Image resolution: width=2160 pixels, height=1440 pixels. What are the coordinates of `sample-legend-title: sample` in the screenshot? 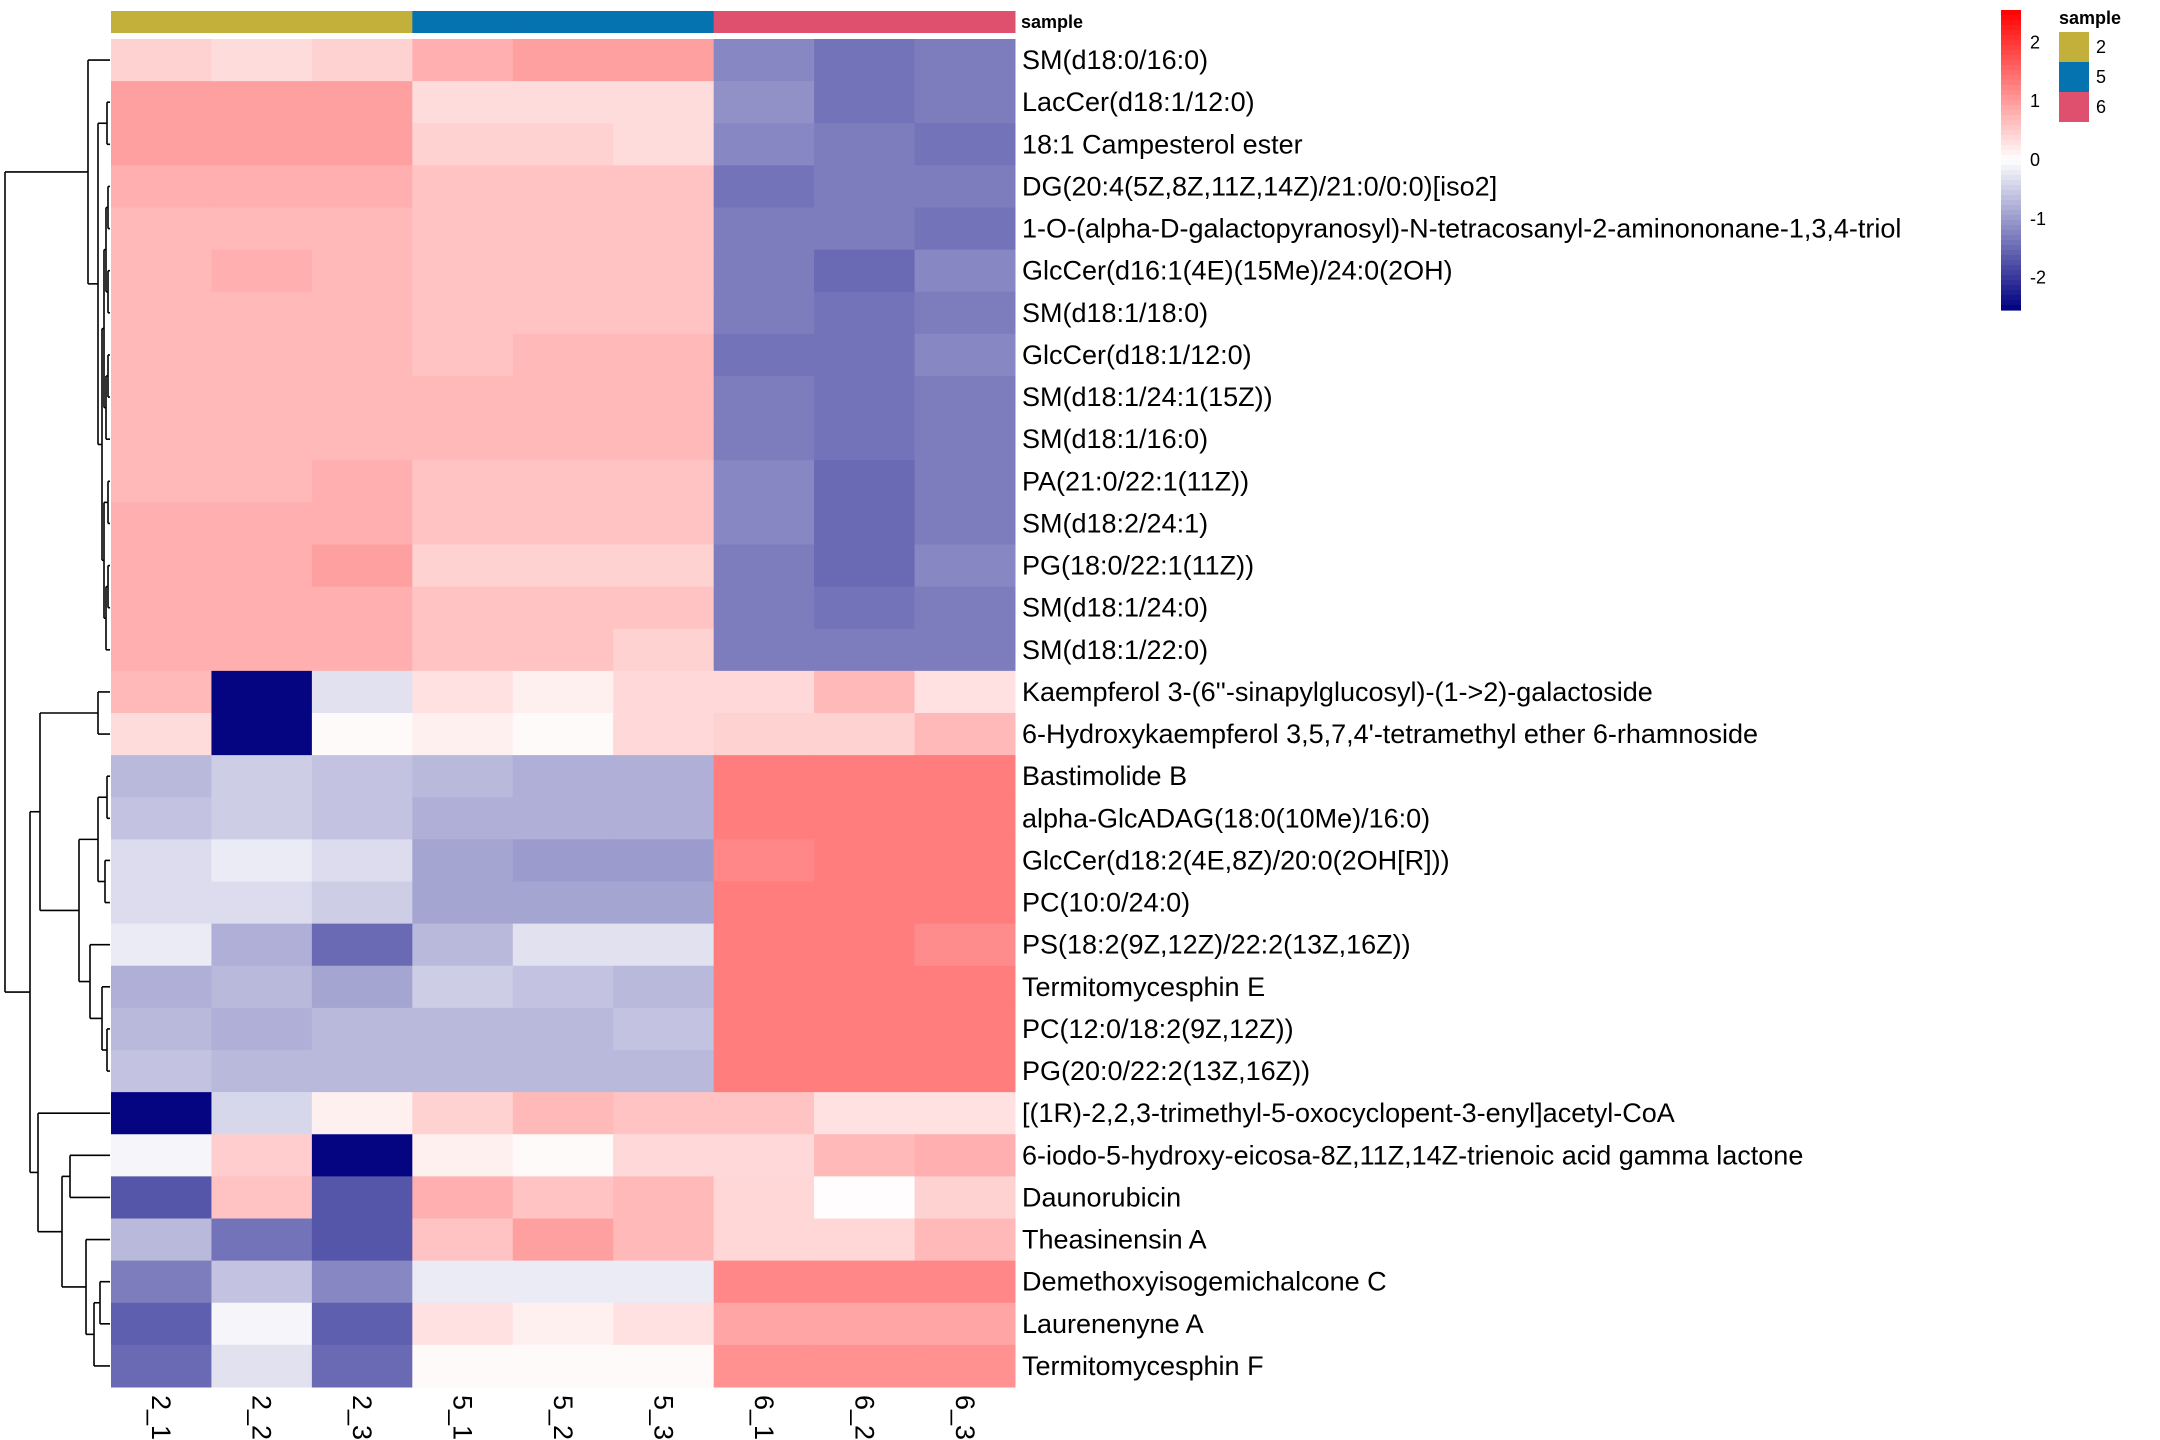 It's located at (2090, 18).